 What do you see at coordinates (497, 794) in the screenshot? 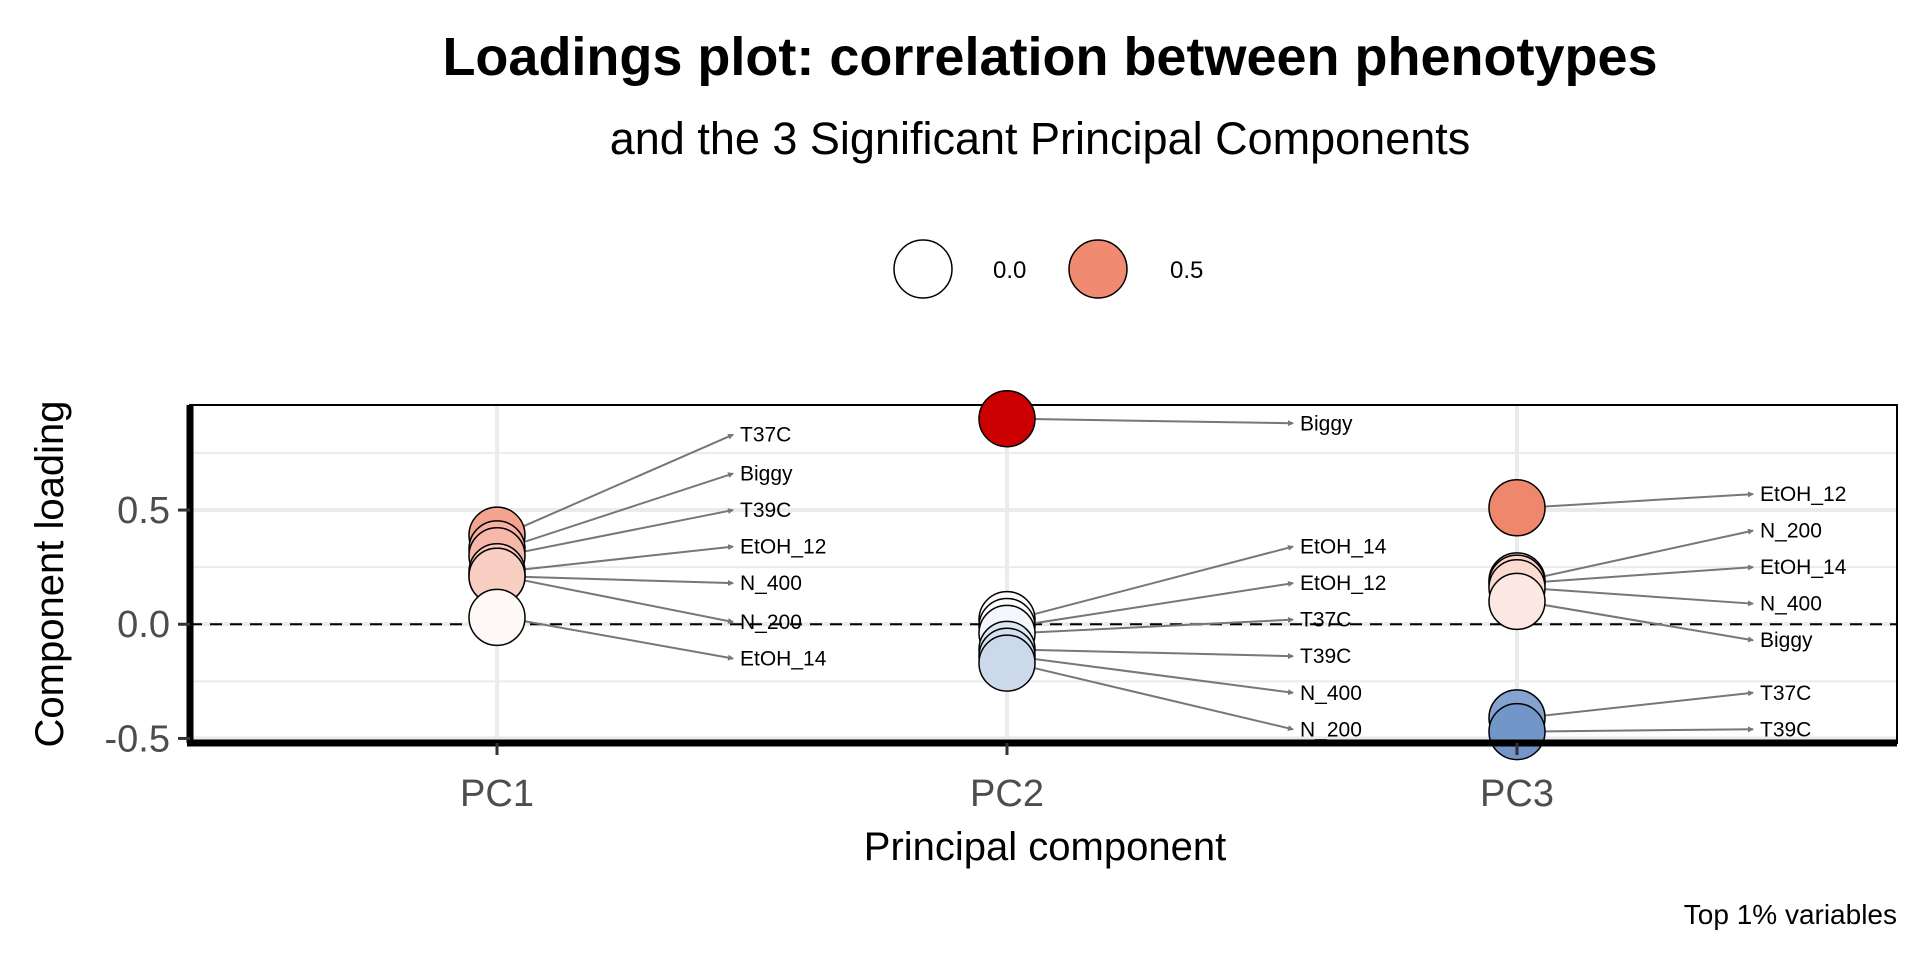
I see `x-tick-label-PC1: PC1` at bounding box center [497, 794].